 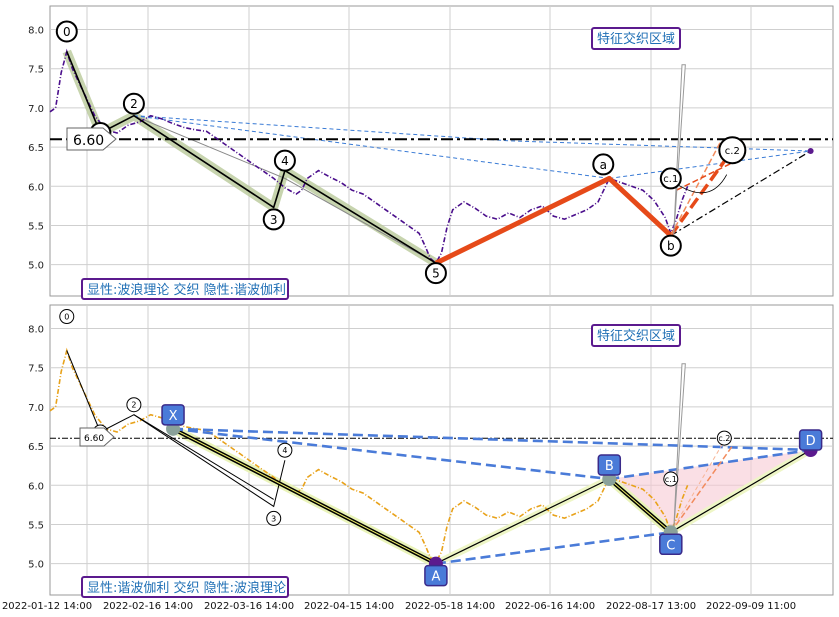 What do you see at coordinates (274, 518) in the screenshot?
I see `bottom-wave-label-3-circle` at bounding box center [274, 518].